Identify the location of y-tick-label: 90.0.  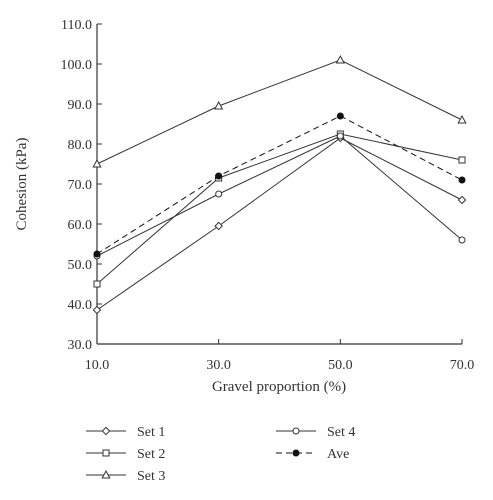
(80, 105).